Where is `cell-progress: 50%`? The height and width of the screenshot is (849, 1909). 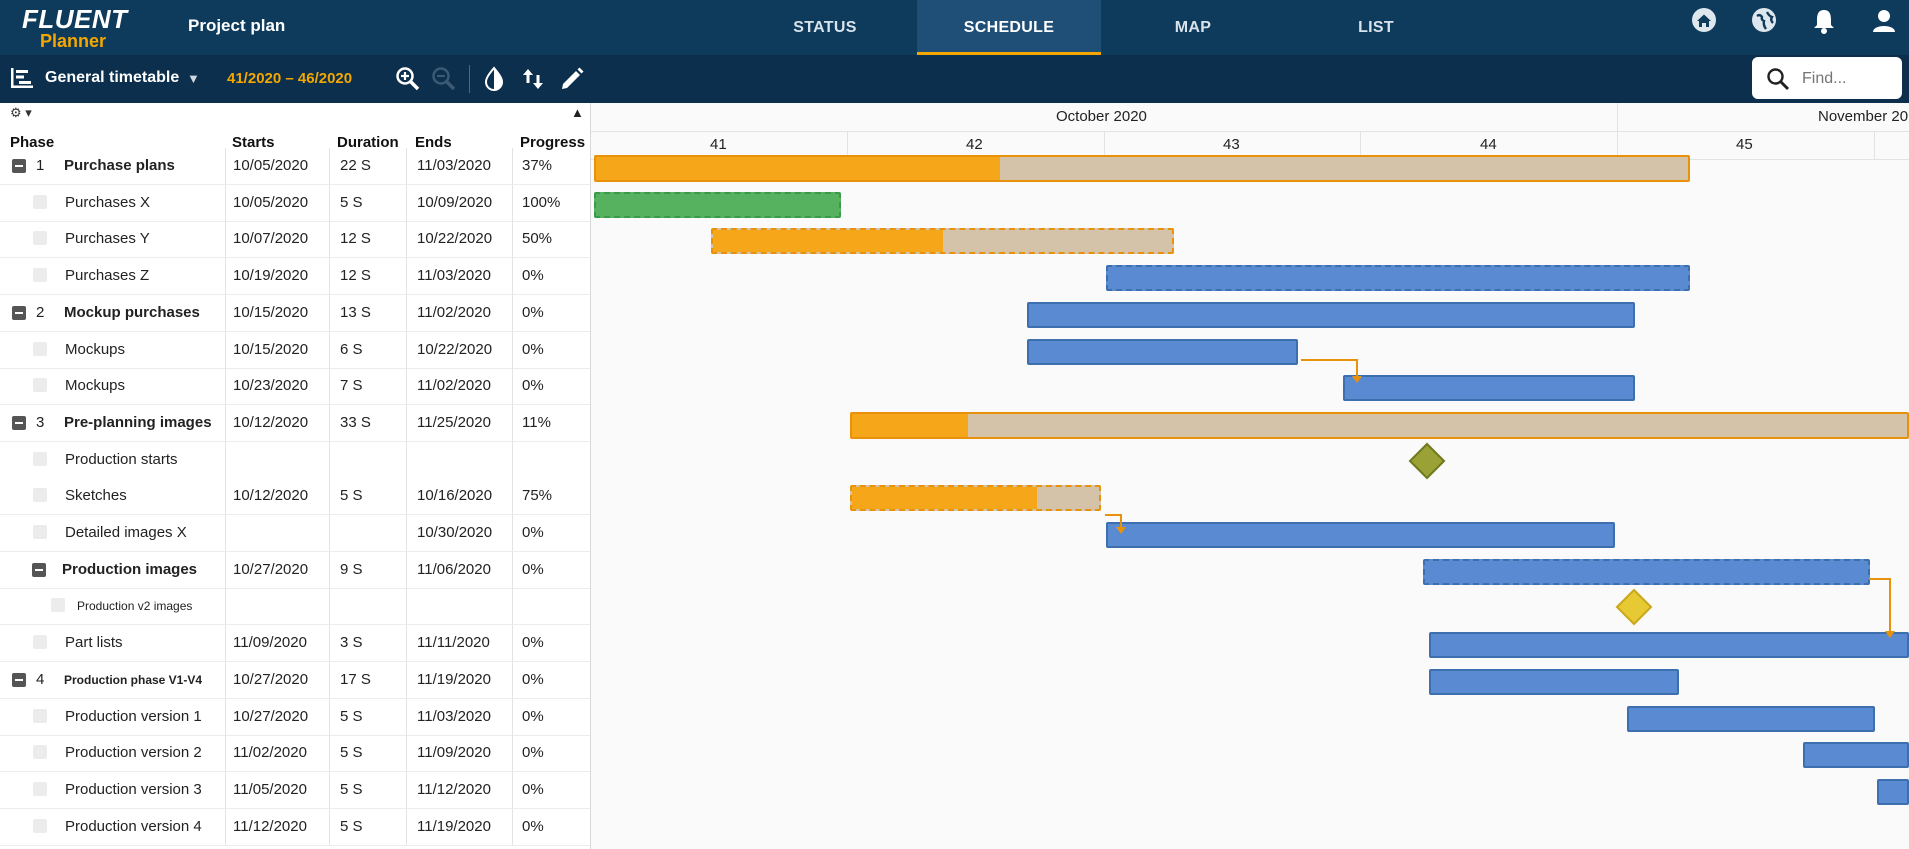
cell-progress: 50% is located at coordinates (537, 239).